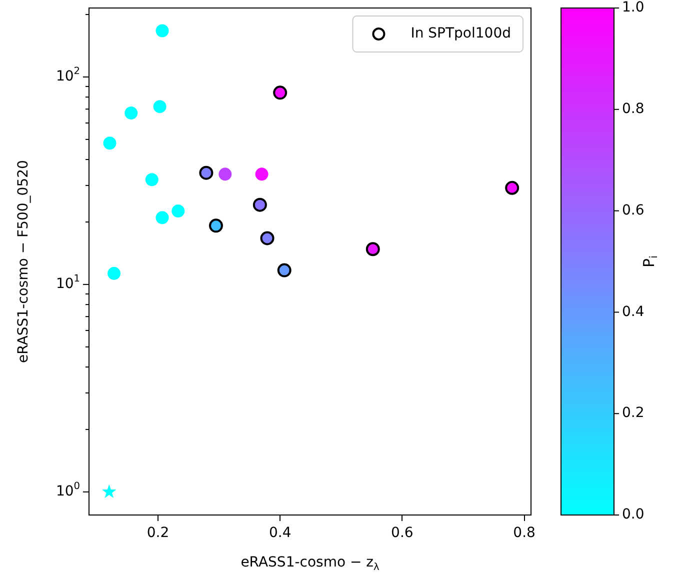  What do you see at coordinates (633, 210) in the screenshot?
I see `color-bar-label: 0.6` at bounding box center [633, 210].